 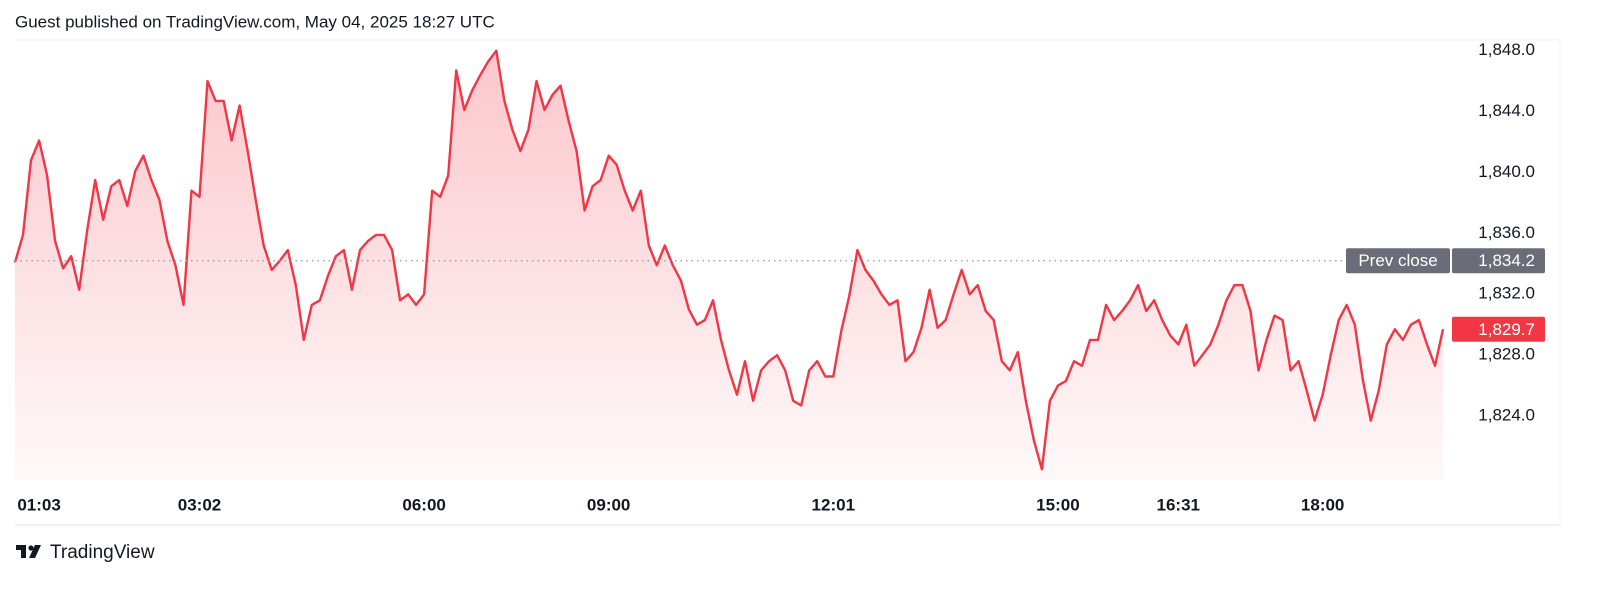 I want to click on prev-close-name: Prev close, so click(x=1397, y=260).